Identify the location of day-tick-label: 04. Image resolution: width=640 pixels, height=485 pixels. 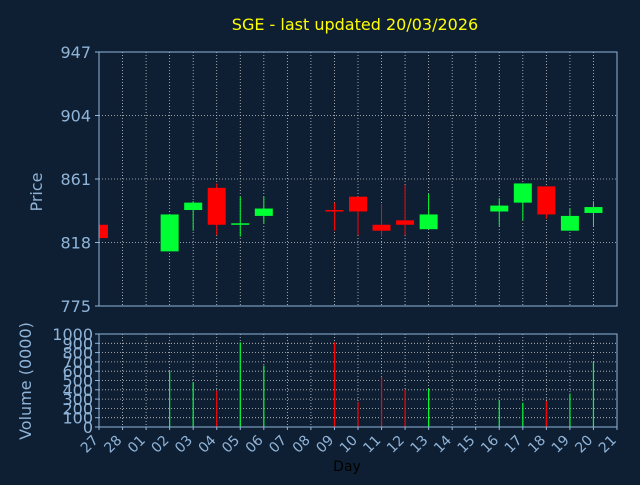
(208, 444).